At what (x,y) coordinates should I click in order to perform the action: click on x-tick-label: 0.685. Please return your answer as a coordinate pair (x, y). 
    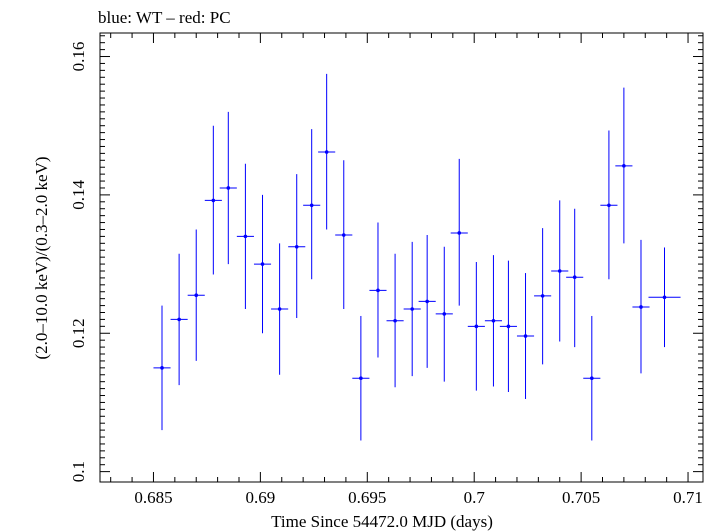
    Looking at the image, I should click on (153, 497).